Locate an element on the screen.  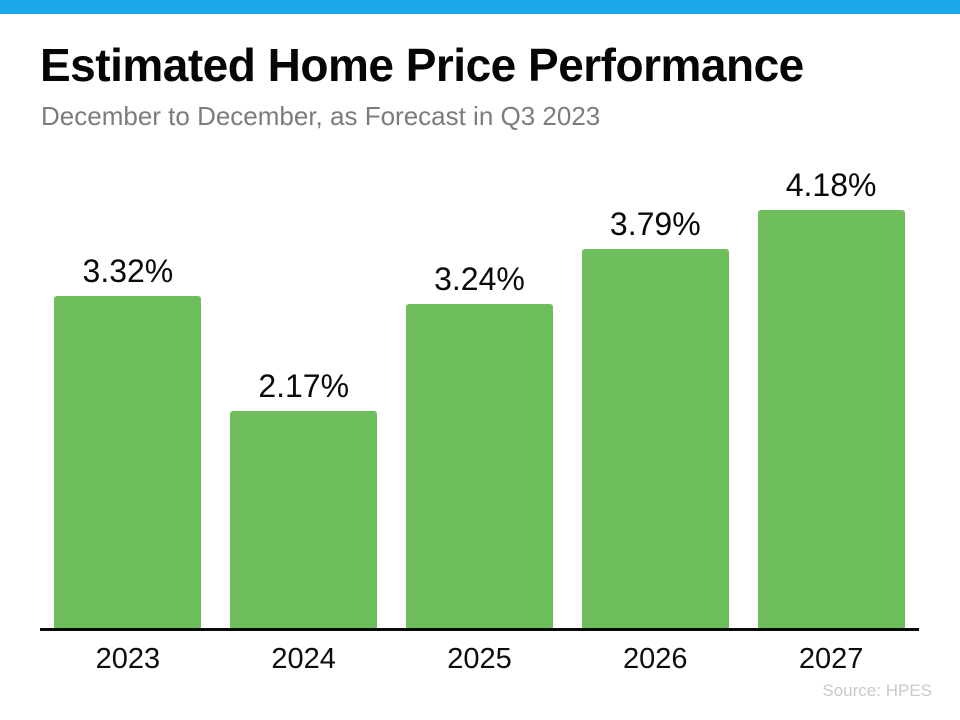
bar-2025 is located at coordinates (479, 466).